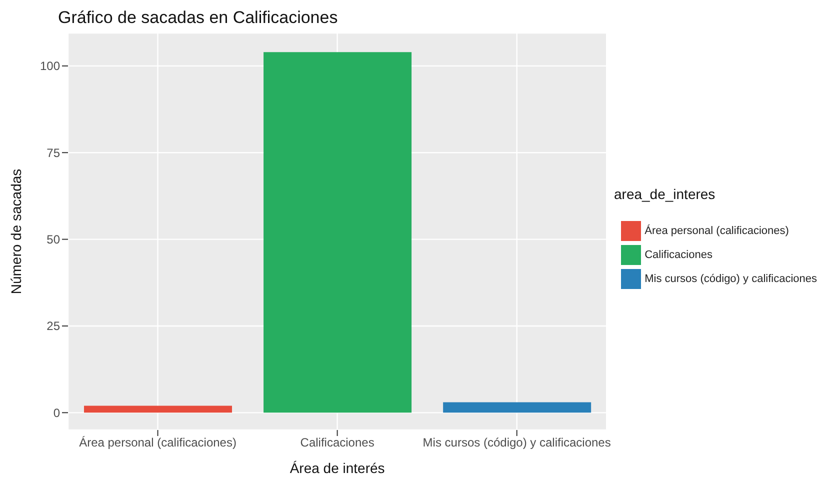  Describe the element at coordinates (716, 231) in the screenshot. I see `legend-label: Área personal (calificaciones)` at that location.